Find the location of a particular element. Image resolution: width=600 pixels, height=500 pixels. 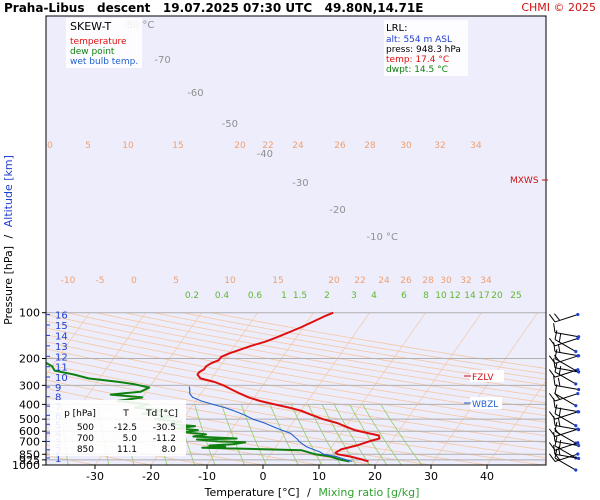

altitude-label: 9 is located at coordinates (58, 388).